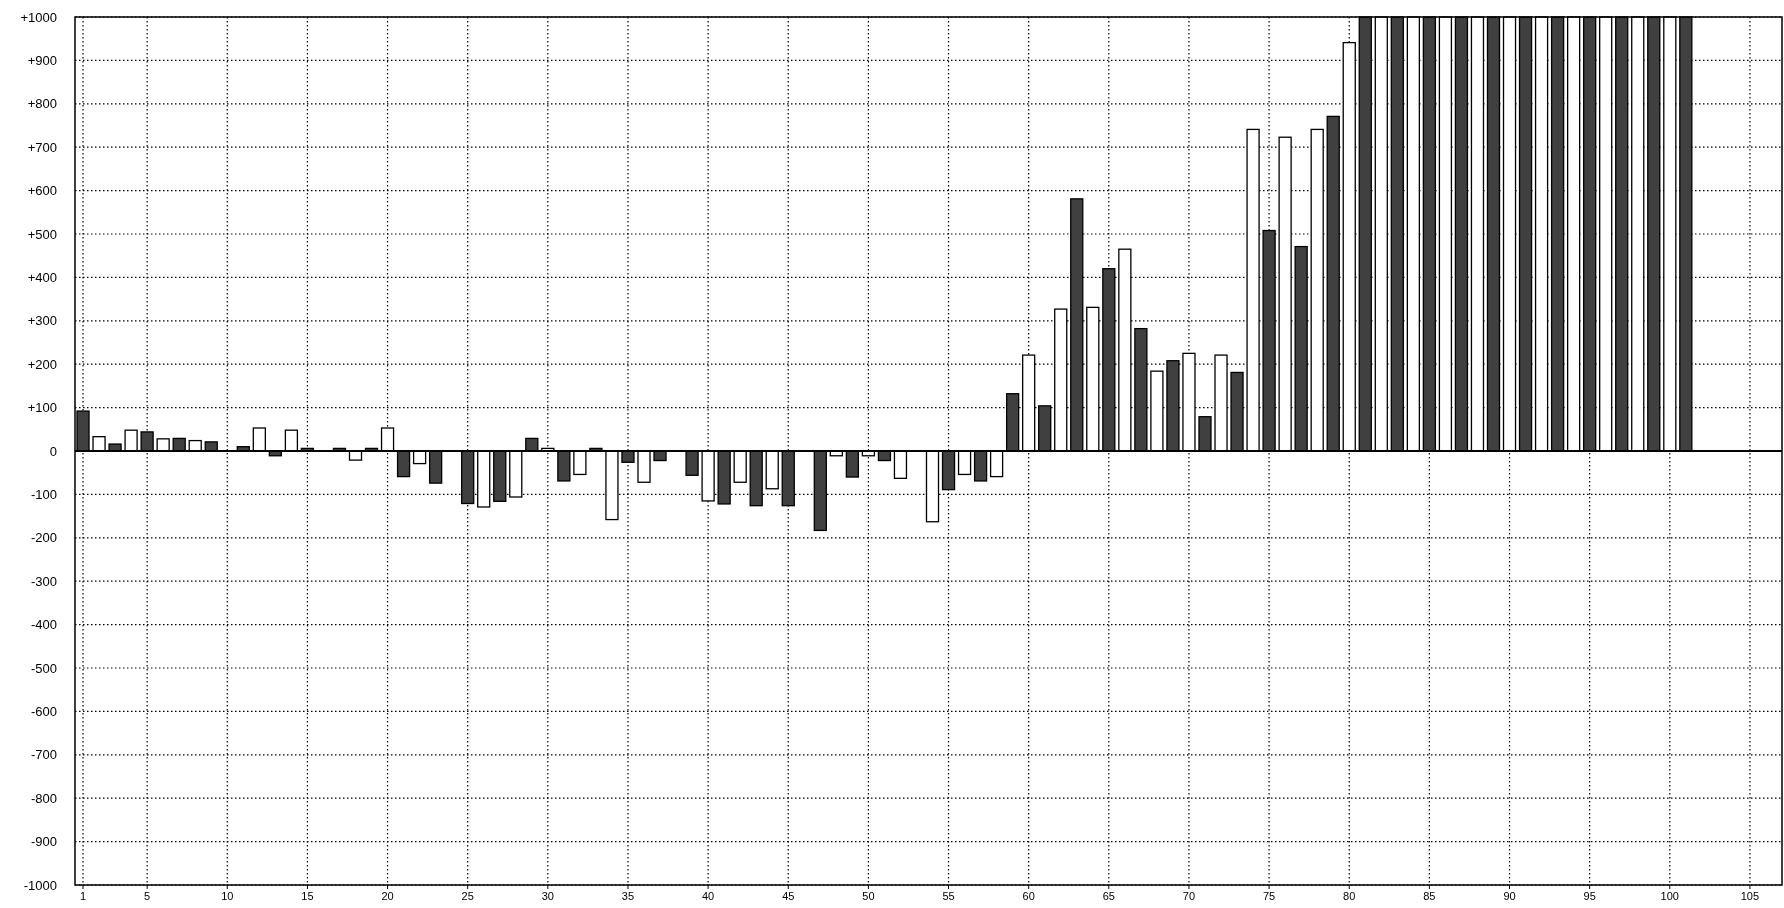  Describe the element at coordinates (1669, 896) in the screenshot. I see `x-tick-label: 100` at that location.